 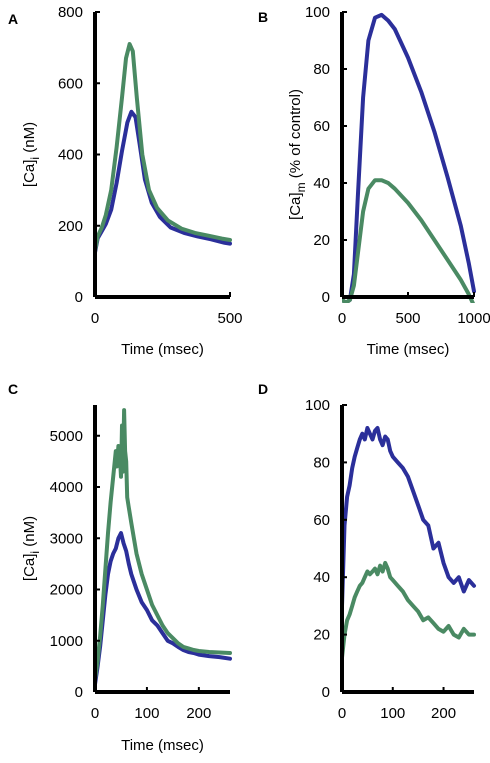 I want to click on y-tick-label: 2000, so click(x=66, y=590).